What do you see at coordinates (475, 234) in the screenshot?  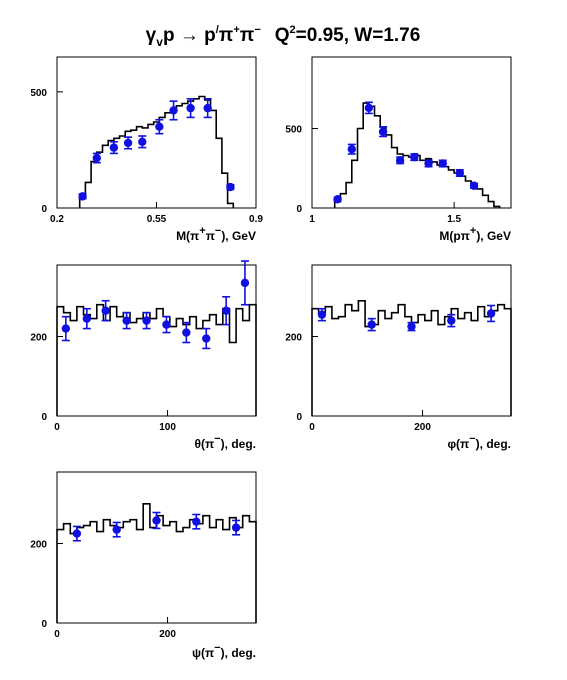 I see `x-axis-label: M(pπ+), GeV` at bounding box center [475, 234].